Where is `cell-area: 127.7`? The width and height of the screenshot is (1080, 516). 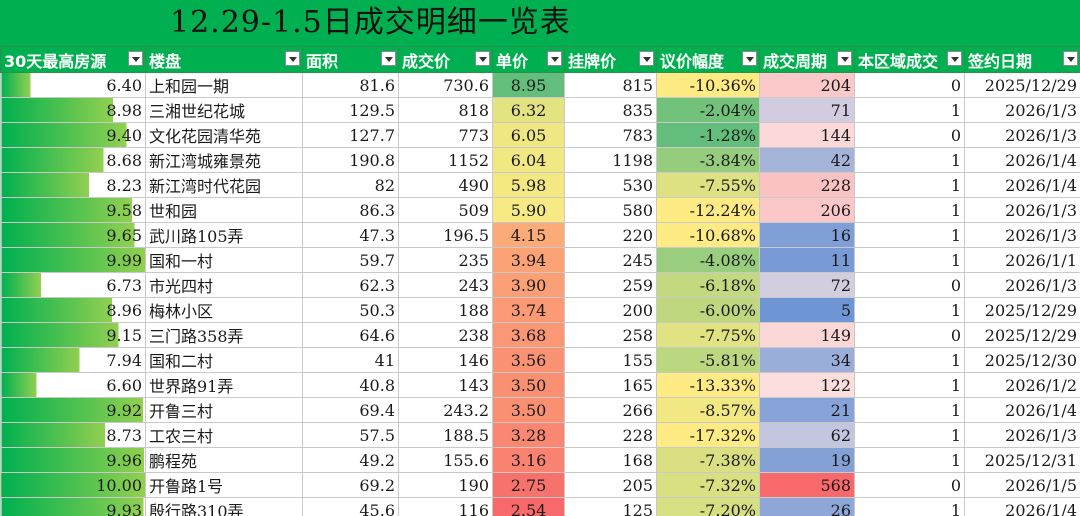
cell-area: 127.7 is located at coordinates (350, 135).